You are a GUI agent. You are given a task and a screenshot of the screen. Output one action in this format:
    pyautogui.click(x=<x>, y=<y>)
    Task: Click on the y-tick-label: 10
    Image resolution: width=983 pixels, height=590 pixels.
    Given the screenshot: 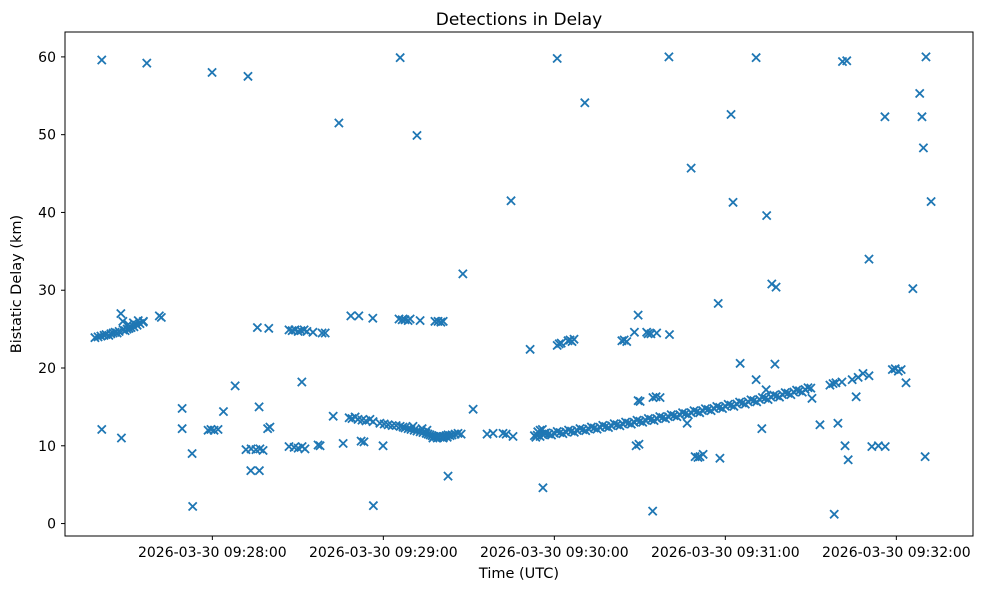 What is the action you would take?
    pyautogui.click(x=47, y=447)
    